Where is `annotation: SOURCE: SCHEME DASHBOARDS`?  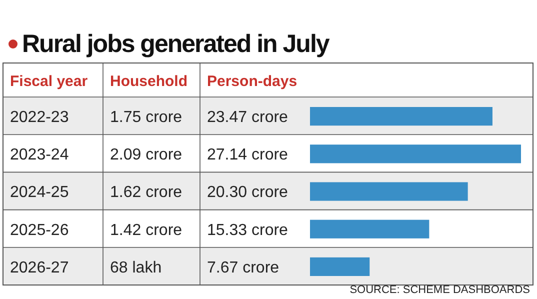 annotation: SOURCE: SCHEME DASHBOARDS is located at coordinates (440, 290).